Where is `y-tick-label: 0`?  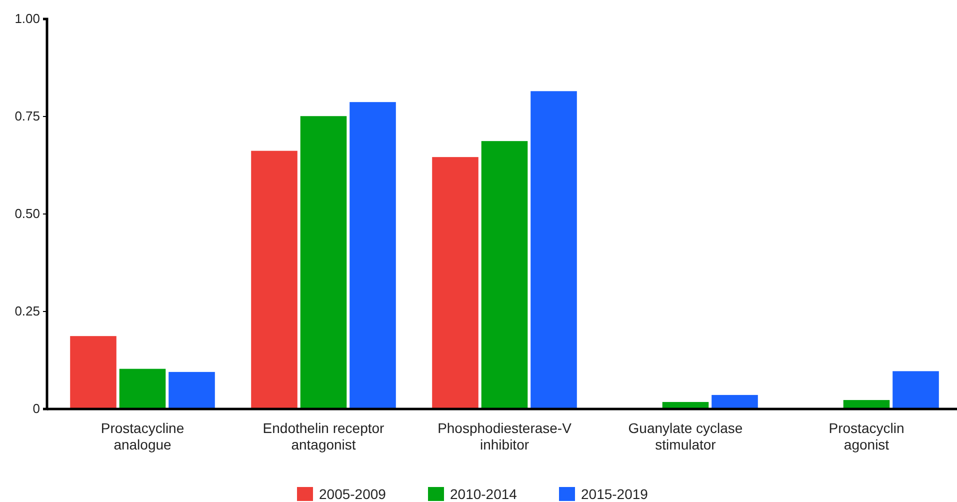 y-tick-label: 0 is located at coordinates (36, 408).